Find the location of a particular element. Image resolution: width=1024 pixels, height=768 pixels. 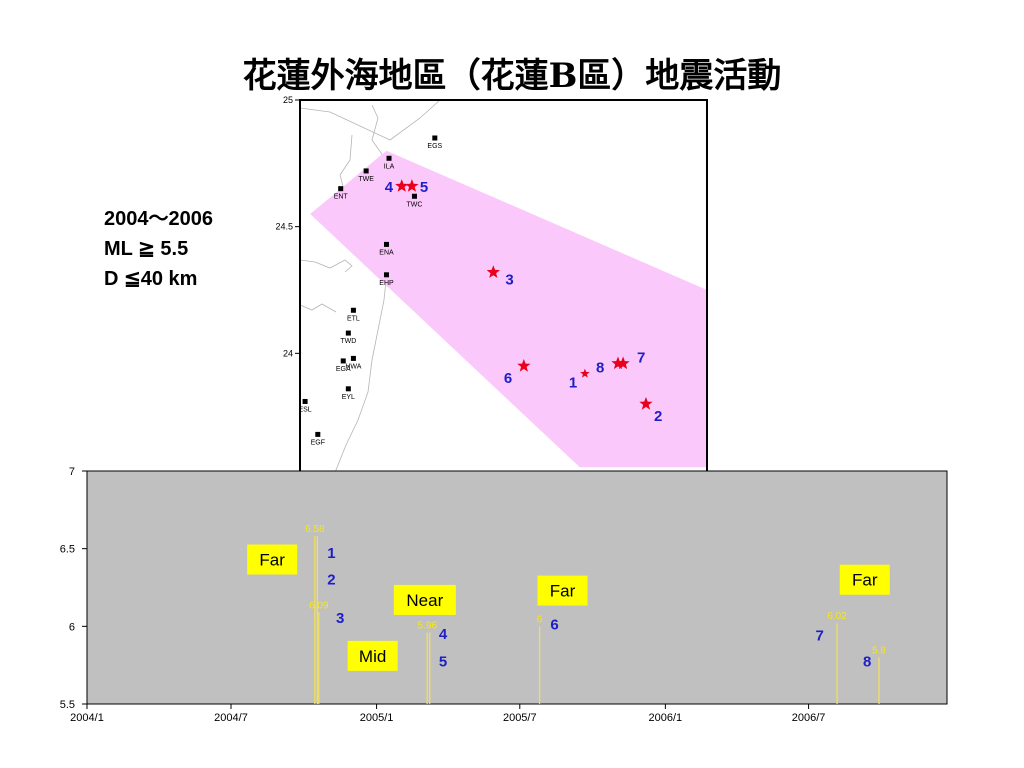

station-label: EYL is located at coordinates (348, 397).